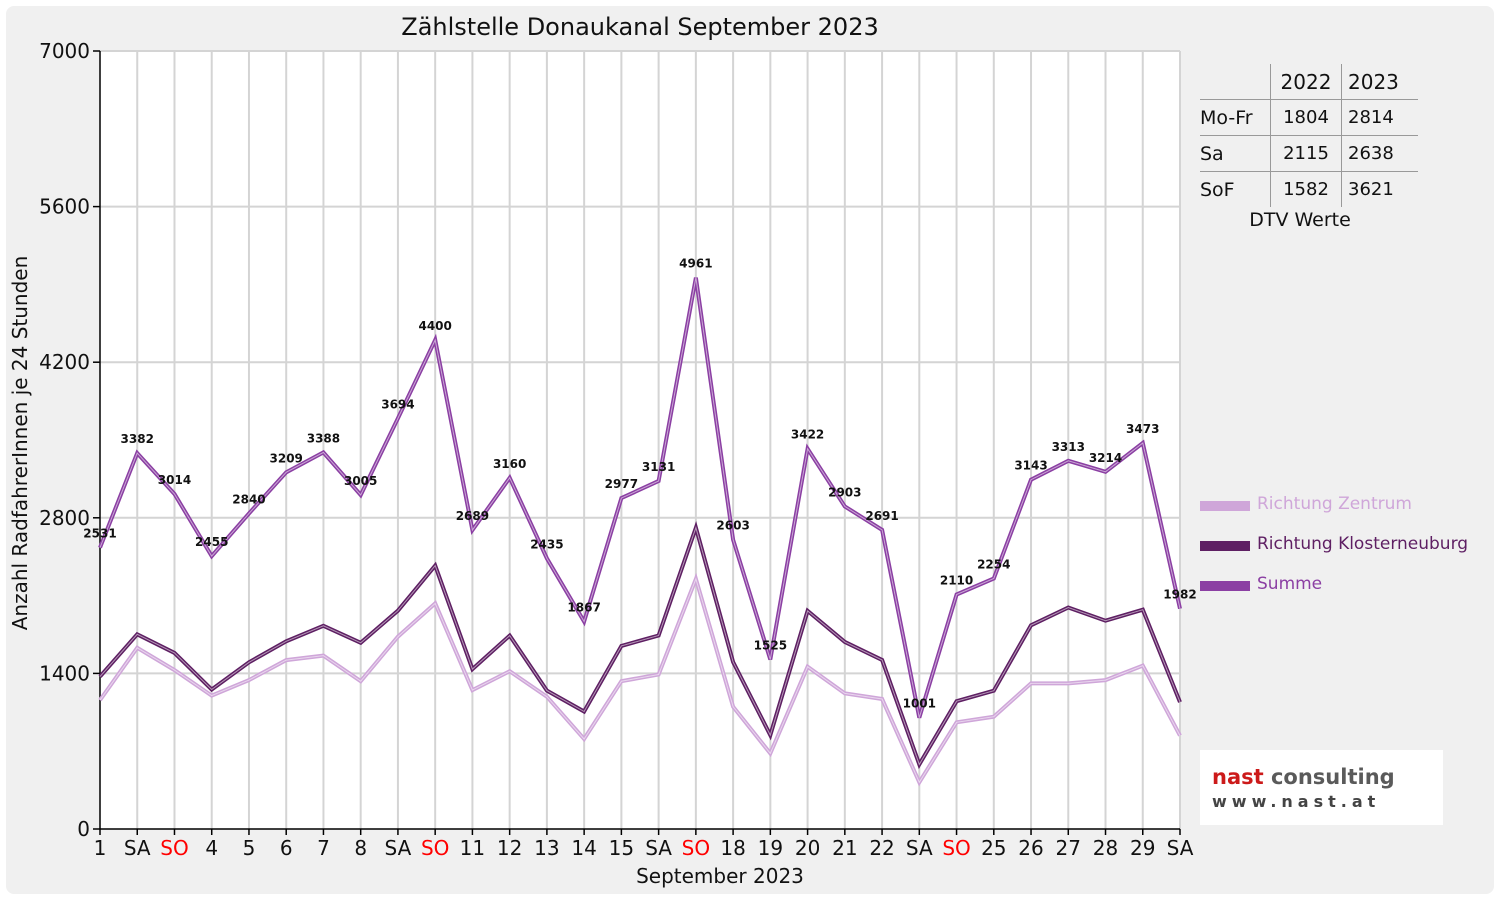 The width and height of the screenshot is (1500, 900). I want to click on data-label: 3214, so click(1105, 458).